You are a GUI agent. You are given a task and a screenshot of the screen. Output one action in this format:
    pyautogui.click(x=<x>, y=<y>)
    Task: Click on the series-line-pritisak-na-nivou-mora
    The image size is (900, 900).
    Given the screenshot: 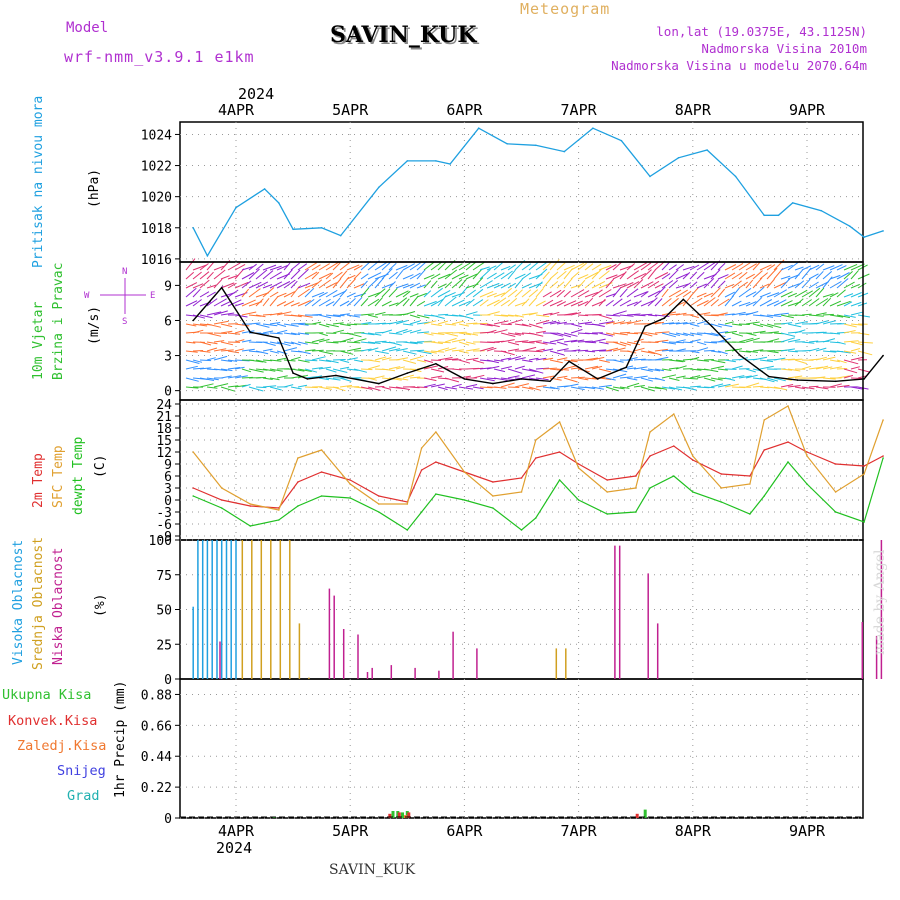 What is the action you would take?
    pyautogui.click(x=538, y=192)
    